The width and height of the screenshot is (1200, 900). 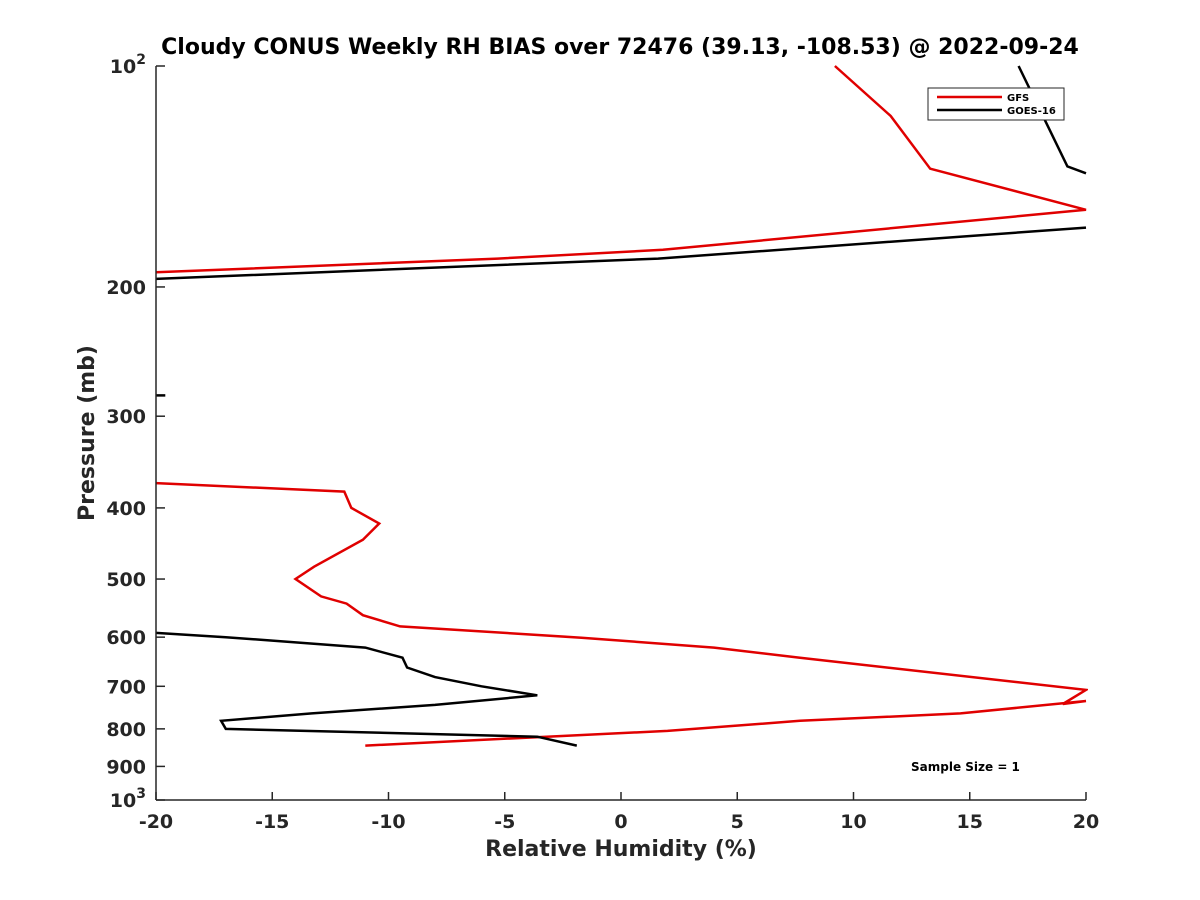 I want to click on x-ticks: -20 -15 -10 -5 0 5 10 15 20, so click(x=619, y=812).